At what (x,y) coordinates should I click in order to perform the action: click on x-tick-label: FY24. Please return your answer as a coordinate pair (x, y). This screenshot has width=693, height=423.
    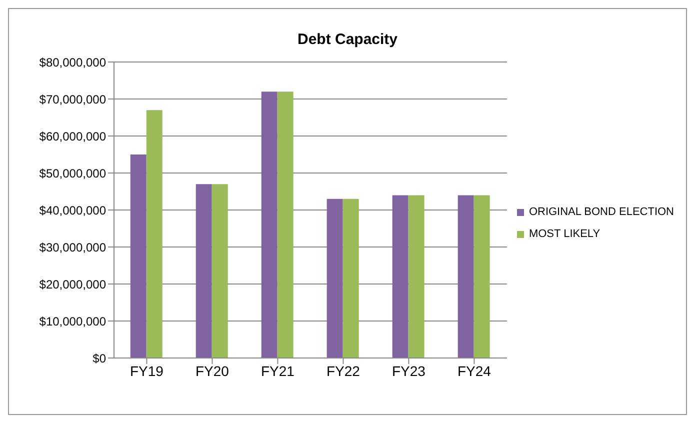
    Looking at the image, I should click on (474, 370).